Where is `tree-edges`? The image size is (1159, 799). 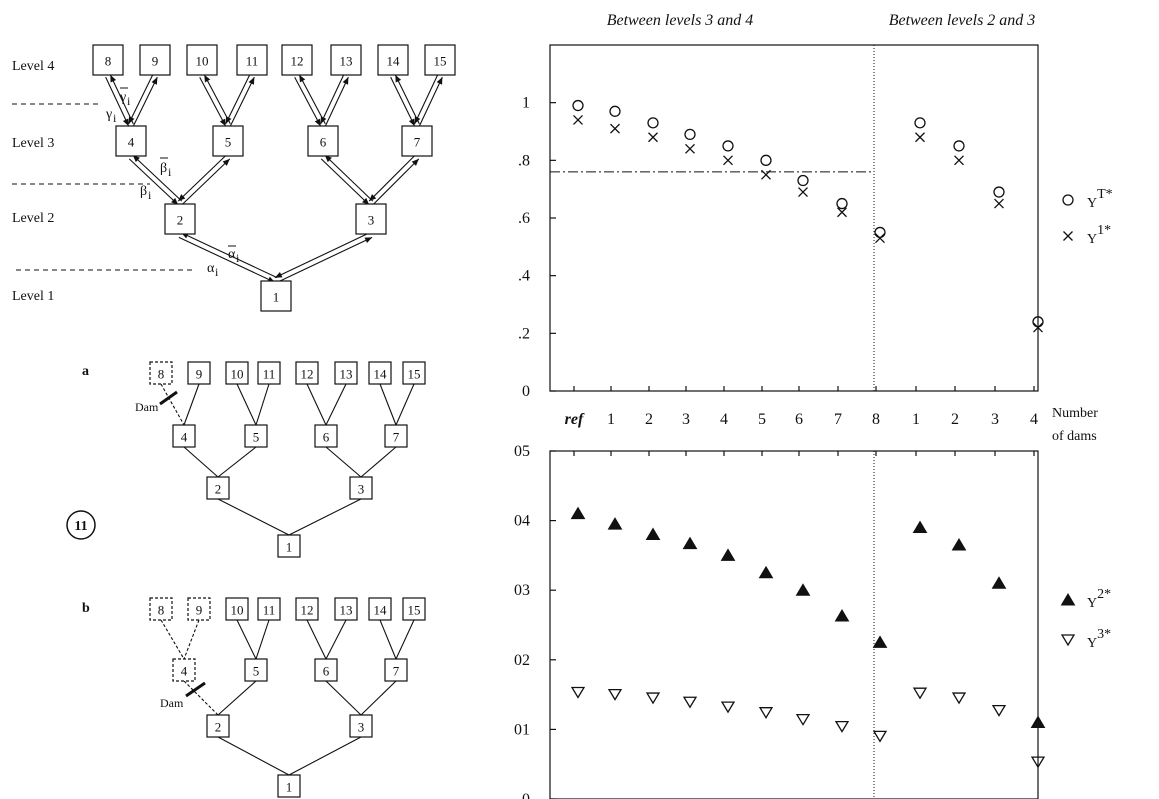
tree-edges is located at coordinates (274, 178).